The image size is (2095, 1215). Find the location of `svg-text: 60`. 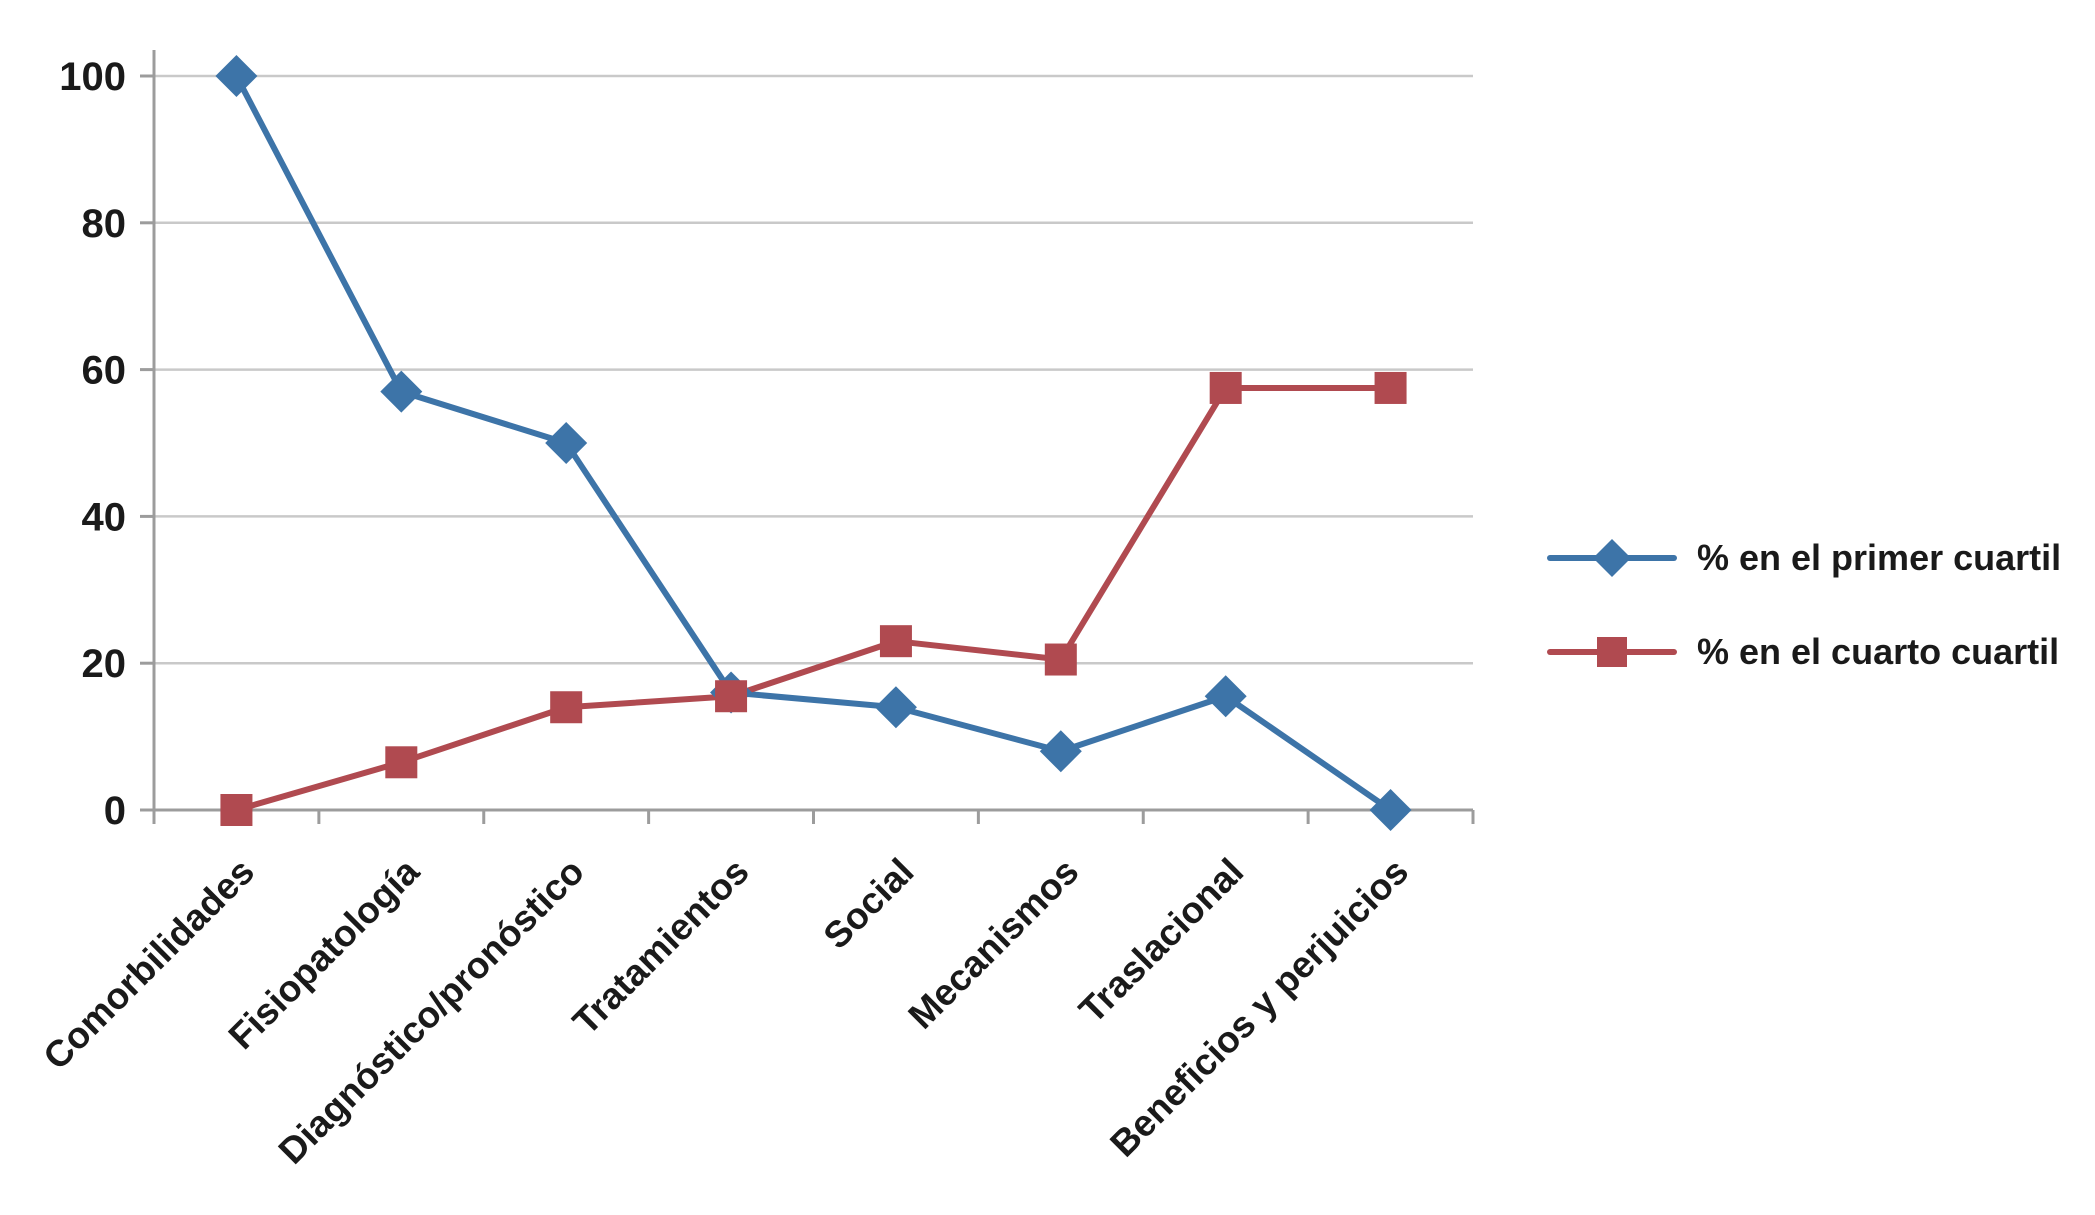

svg-text: 60 is located at coordinates (104, 371).